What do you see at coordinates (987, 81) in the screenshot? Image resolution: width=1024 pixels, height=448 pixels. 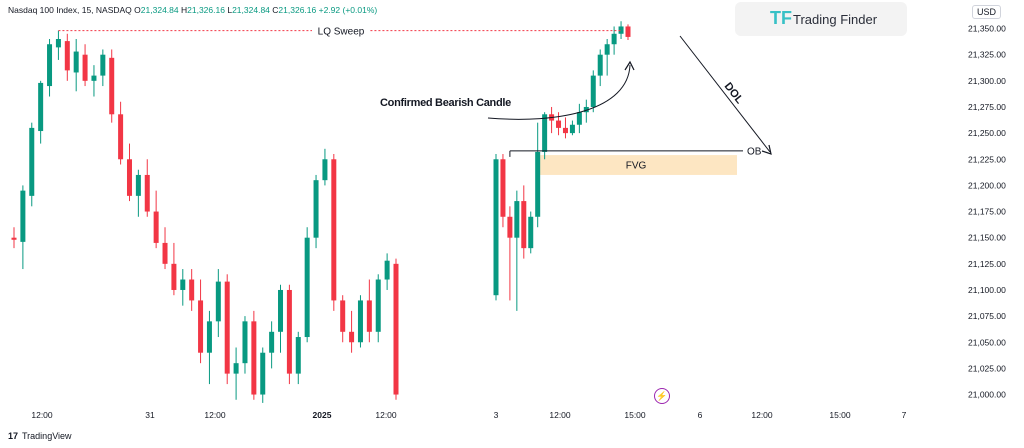 I see `price-tick-label: 21,300.00` at bounding box center [987, 81].